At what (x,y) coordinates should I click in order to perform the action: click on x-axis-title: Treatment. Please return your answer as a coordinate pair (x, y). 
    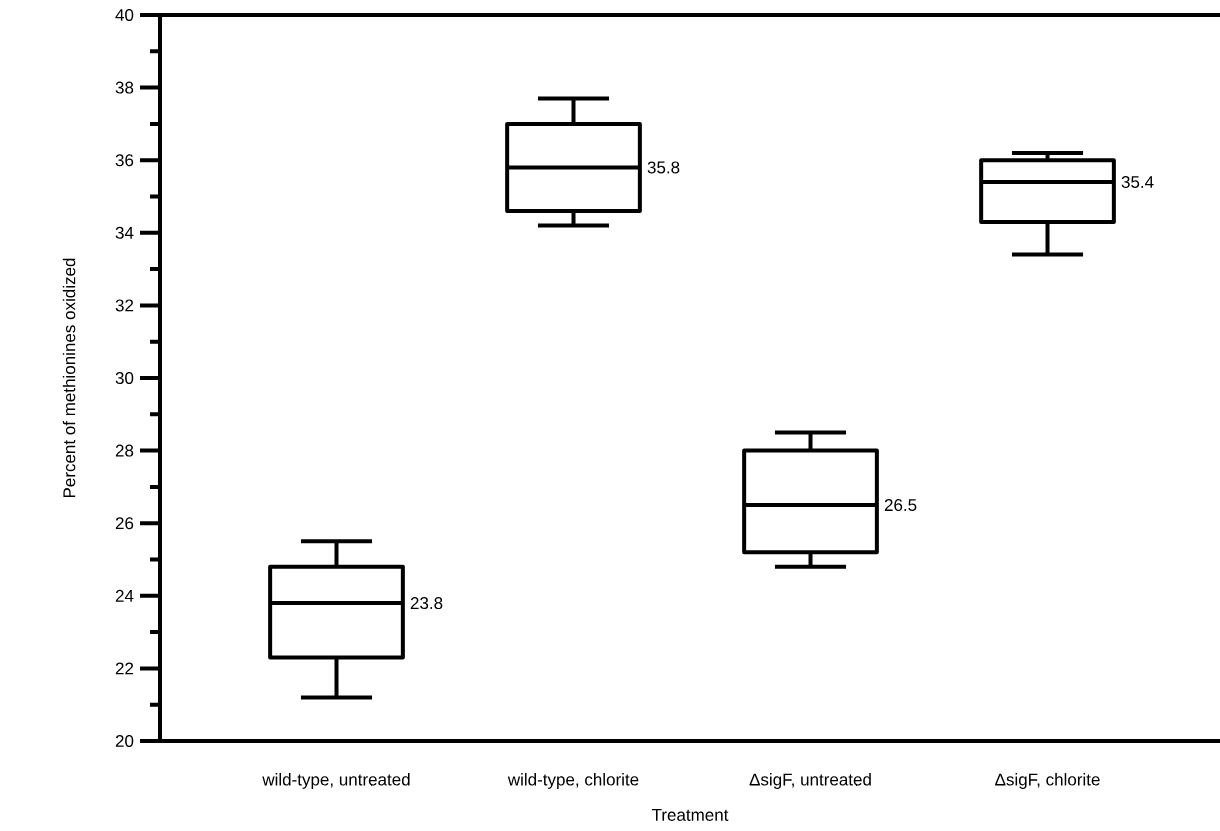
    Looking at the image, I should click on (690, 815).